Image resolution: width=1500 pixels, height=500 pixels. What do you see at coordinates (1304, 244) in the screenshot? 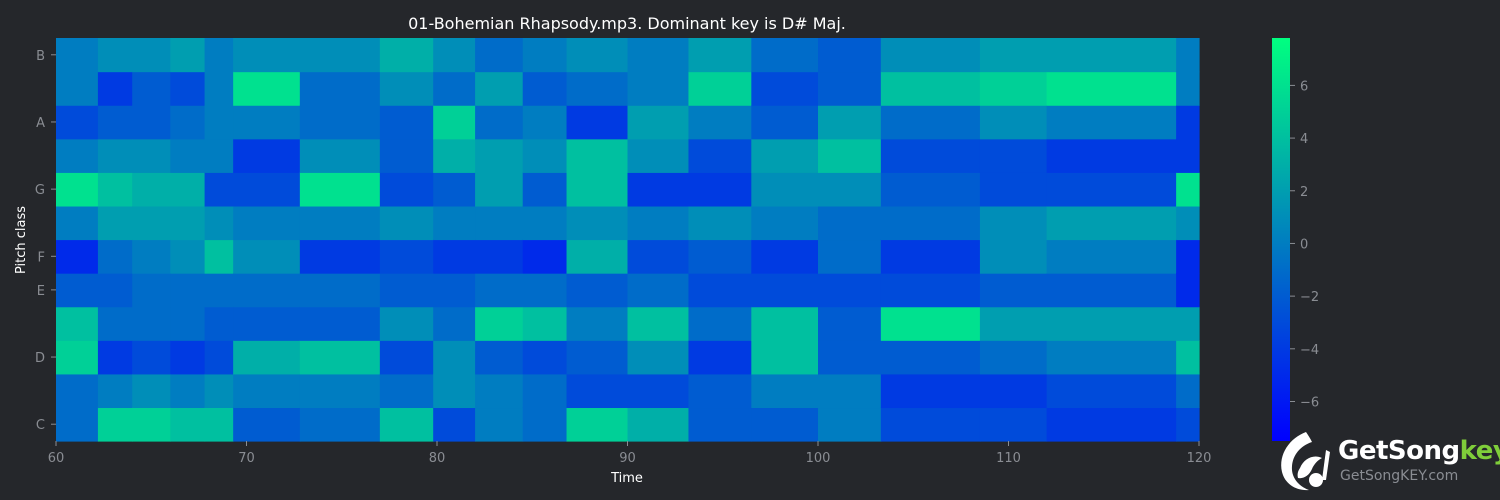
I see `colorbar-tick-label: 0` at bounding box center [1304, 244].